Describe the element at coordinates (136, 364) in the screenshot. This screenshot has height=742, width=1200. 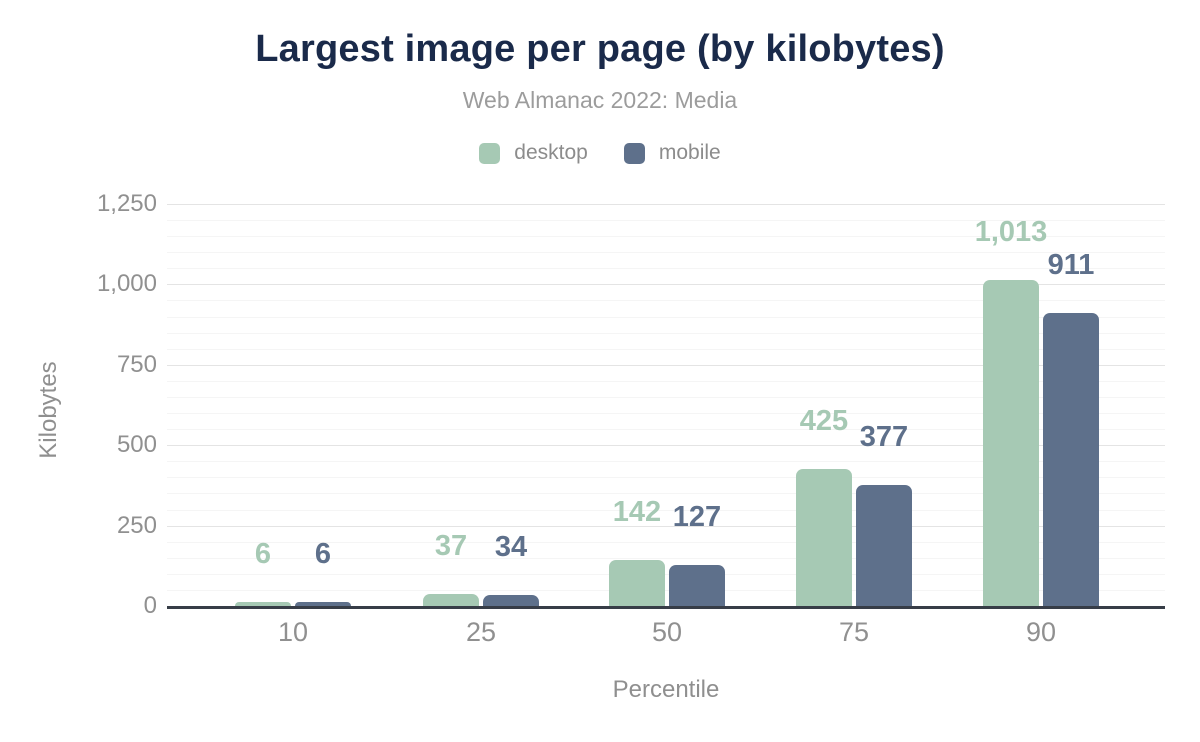
I see `y-tick-label-750: 750` at that location.